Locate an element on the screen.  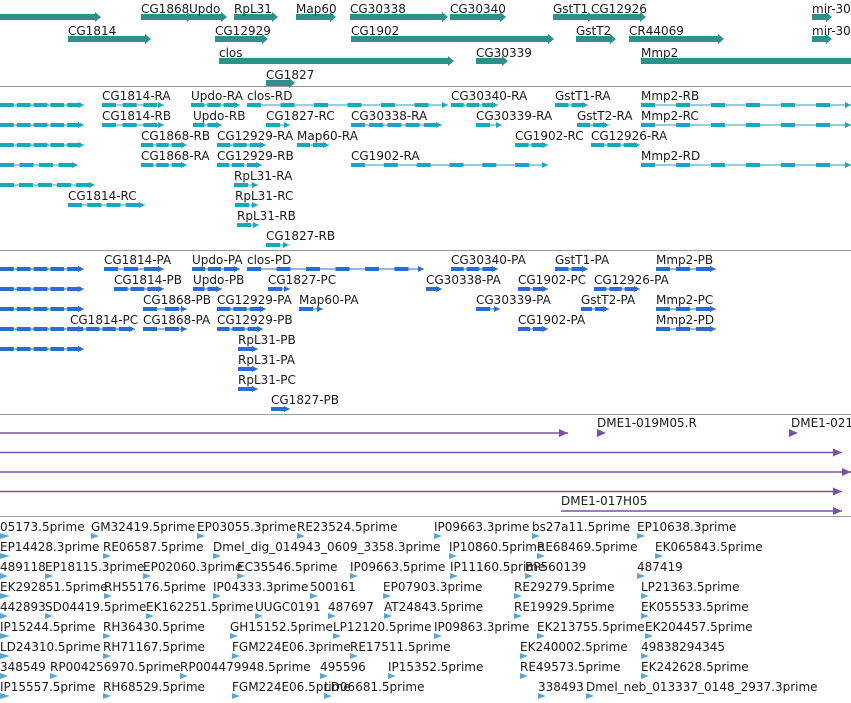
gene-feature: CG12926 is located at coordinates (619, 12).